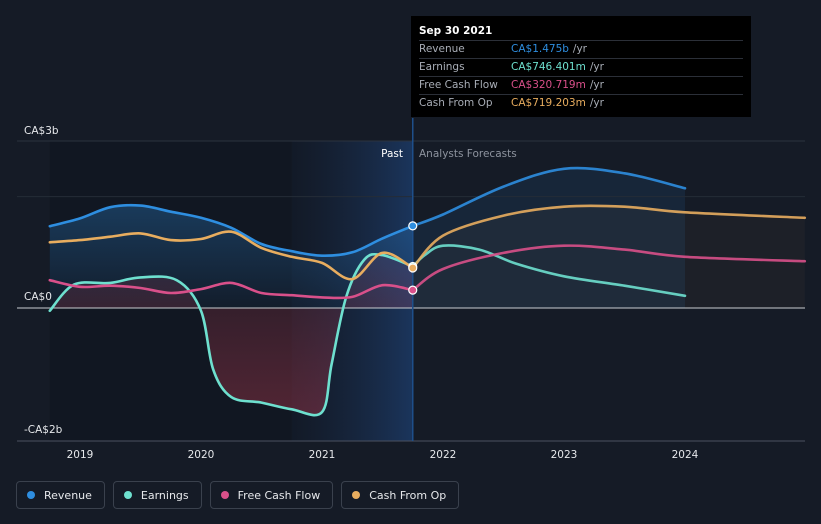 This screenshot has width=821, height=524. I want to click on legend-earnings: Earnings, so click(157, 495).